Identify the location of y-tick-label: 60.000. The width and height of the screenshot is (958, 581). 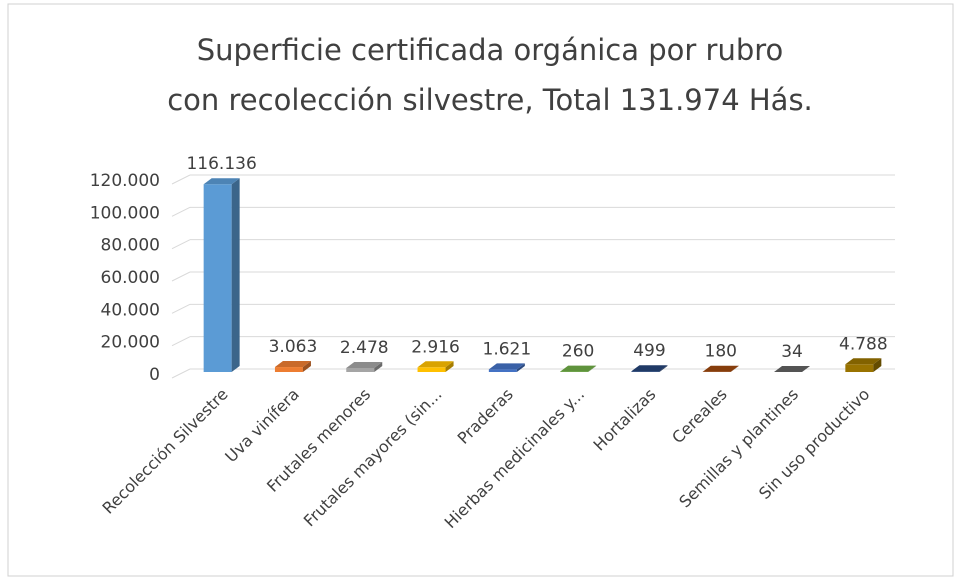
(130, 278).